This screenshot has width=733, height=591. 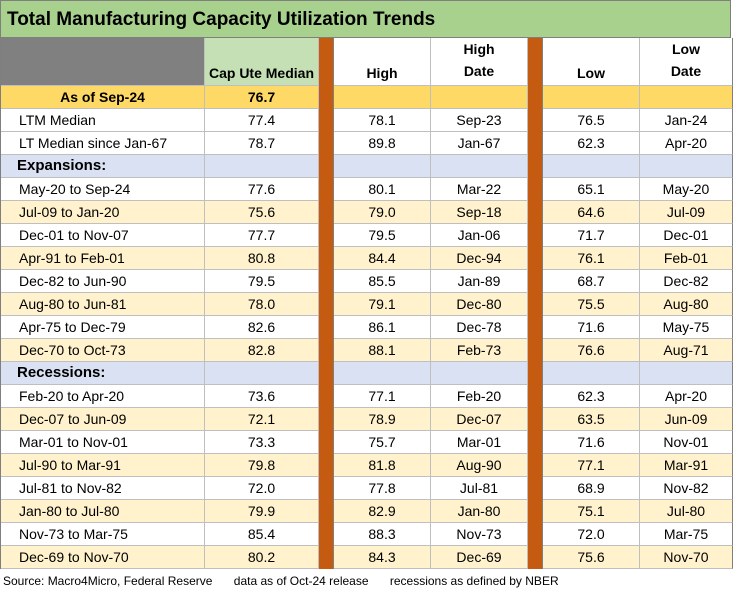 What do you see at coordinates (479, 48) in the screenshot?
I see `header-high-date-line1: High` at bounding box center [479, 48].